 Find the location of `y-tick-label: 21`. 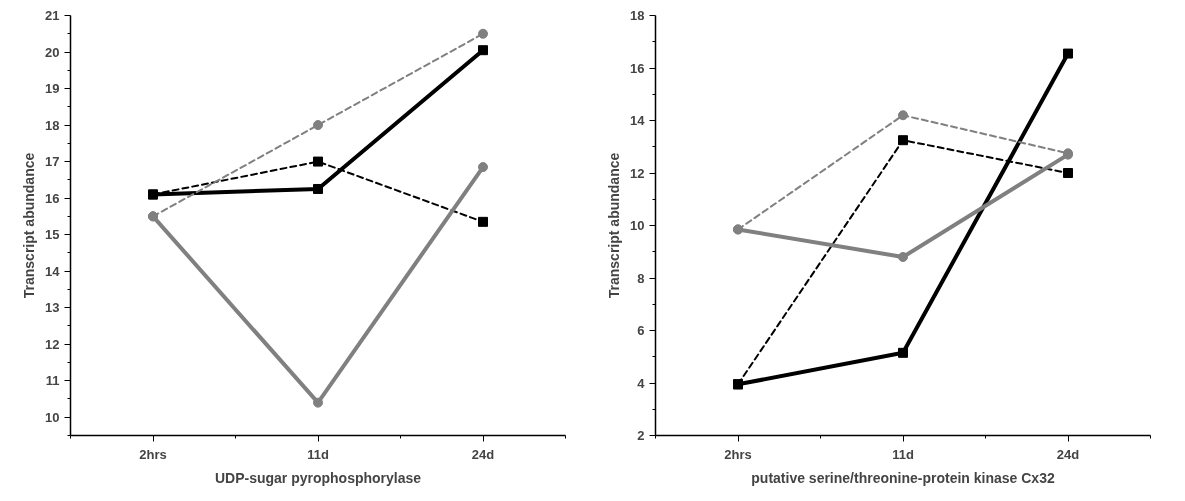

y-tick-label: 21 is located at coordinates (52, 15).